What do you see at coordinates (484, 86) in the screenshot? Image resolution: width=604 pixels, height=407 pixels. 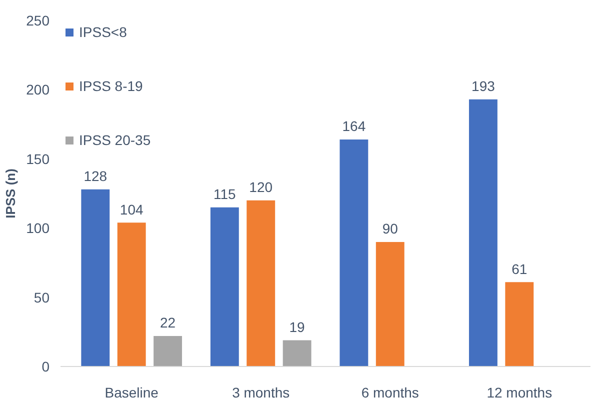 I see `data-label: 193` at bounding box center [484, 86].